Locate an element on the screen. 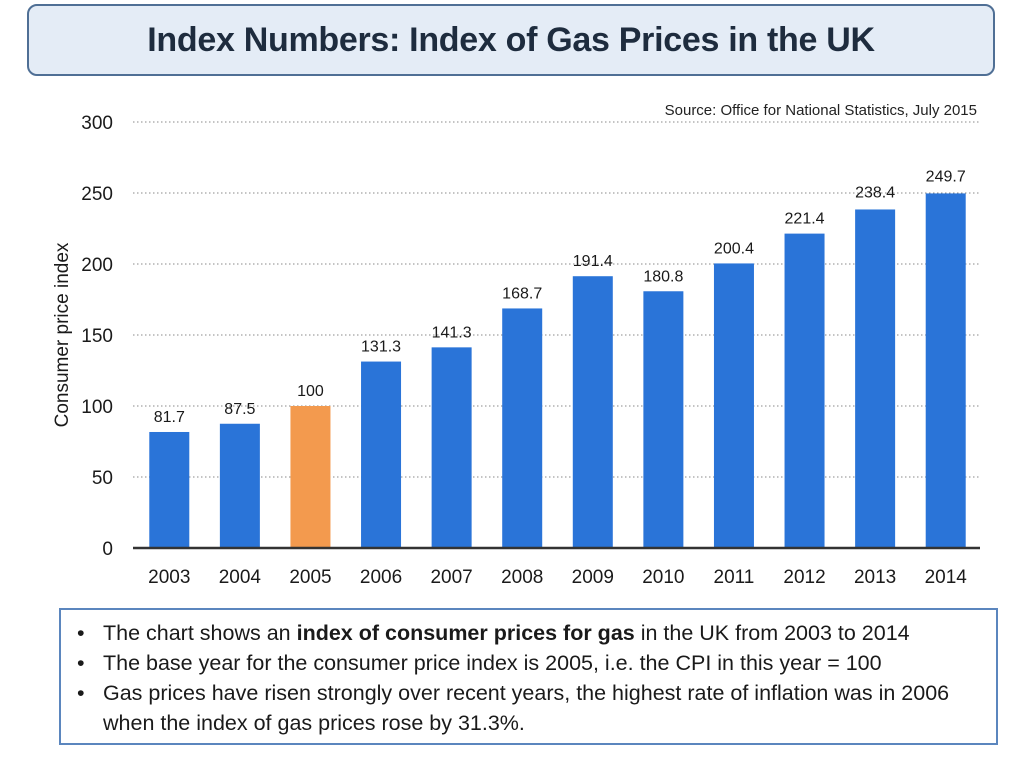  data-label: 238.4 is located at coordinates (875, 192).